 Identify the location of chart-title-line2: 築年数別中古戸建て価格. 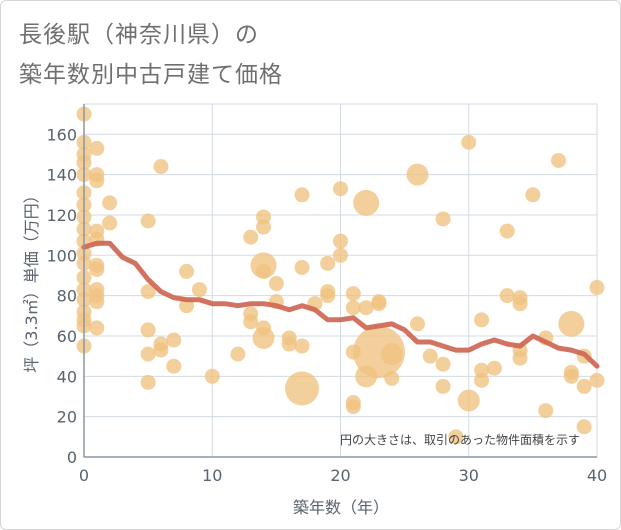
(151, 75).